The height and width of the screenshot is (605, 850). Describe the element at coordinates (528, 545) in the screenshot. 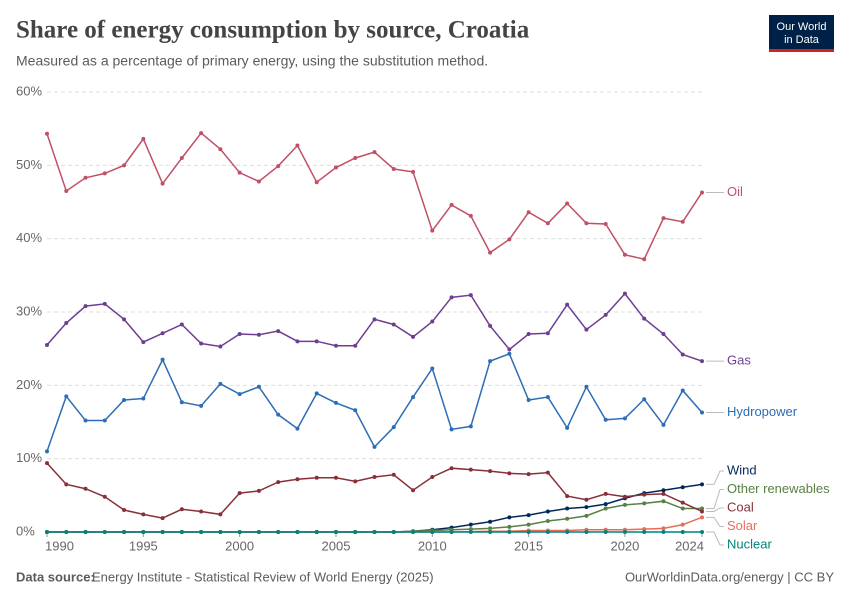

I see `x-tick-label: 2015` at that location.